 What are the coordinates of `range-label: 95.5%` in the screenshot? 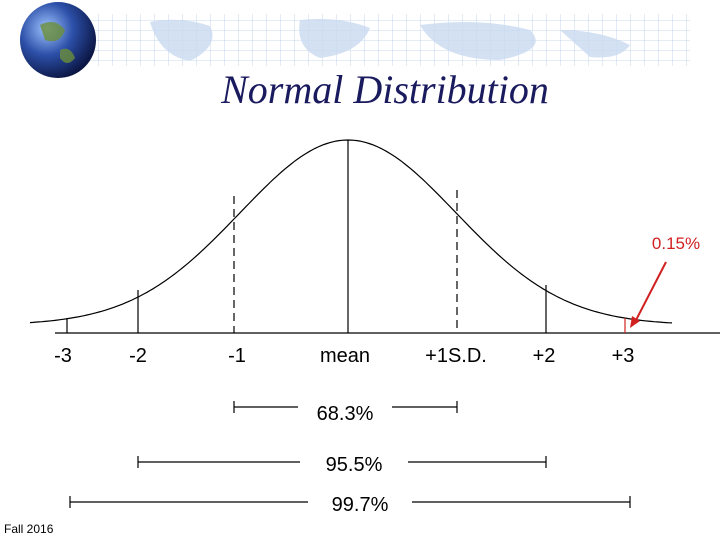 It's located at (354, 465).